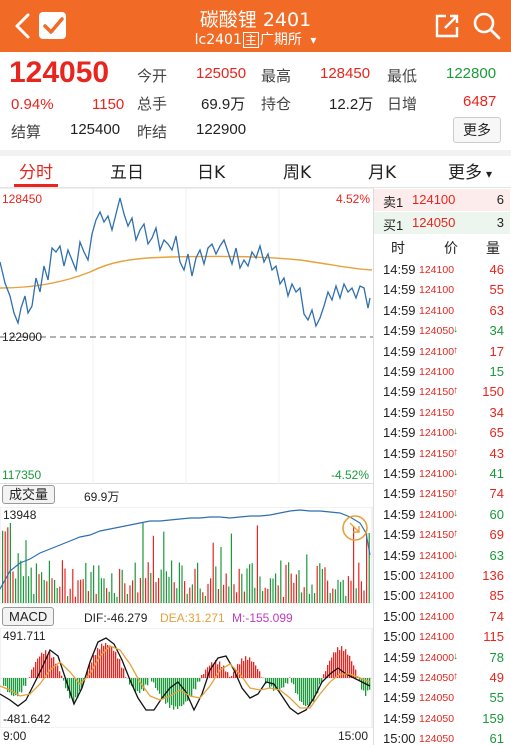 This screenshot has height=745, width=511. What do you see at coordinates (313, 40) in the screenshot?
I see `chevron-down-icon: ▾` at bounding box center [313, 40].